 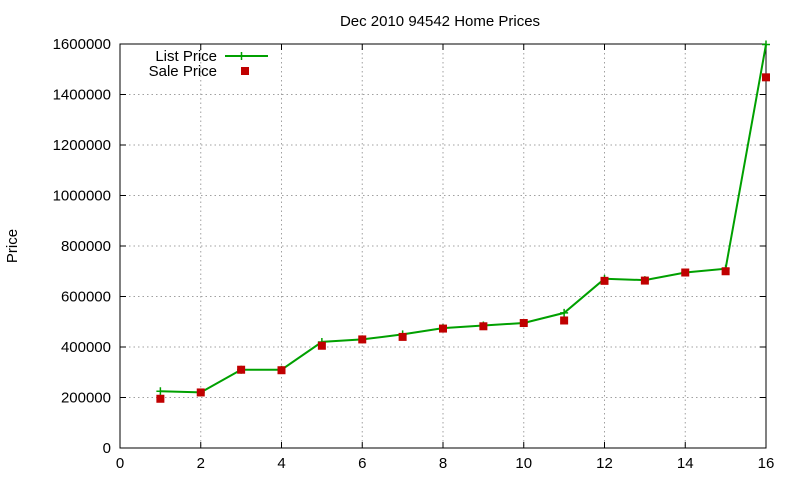 I want to click on x-tick-label: 4, so click(x=281, y=463).